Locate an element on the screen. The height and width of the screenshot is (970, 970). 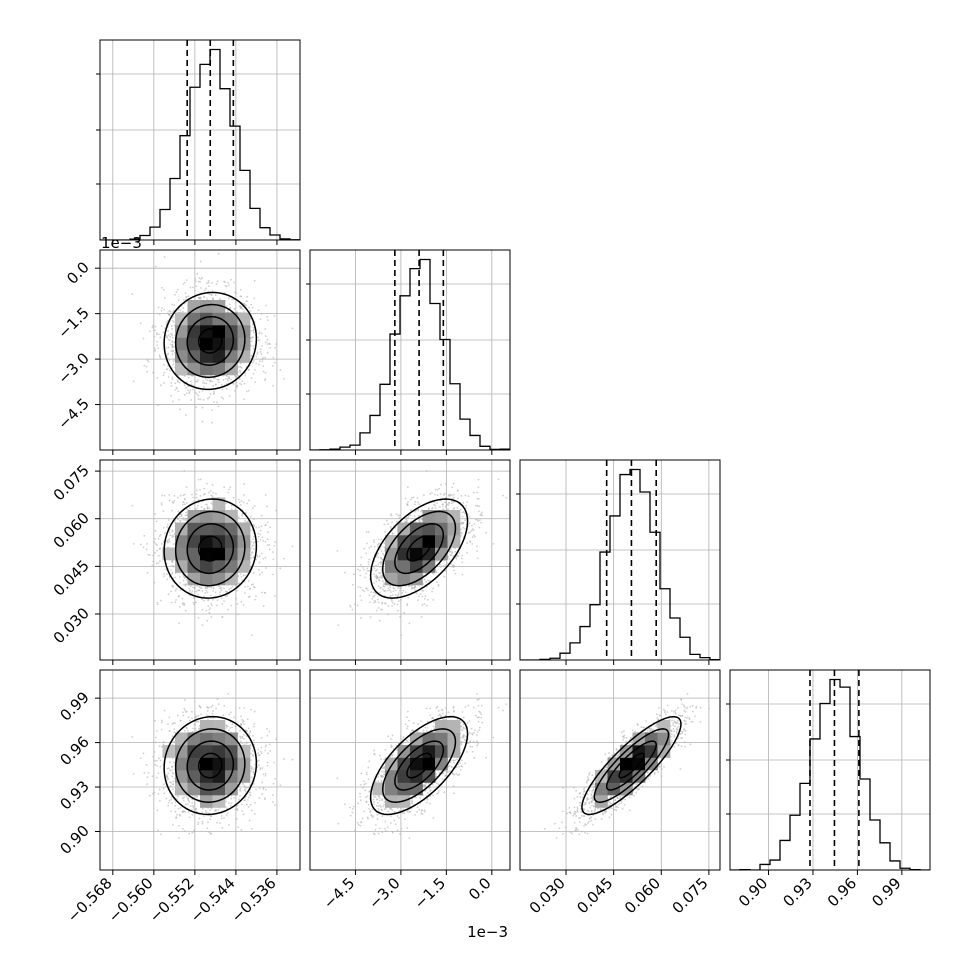
x-tick-label: 0.0 is located at coordinates (480, 889).